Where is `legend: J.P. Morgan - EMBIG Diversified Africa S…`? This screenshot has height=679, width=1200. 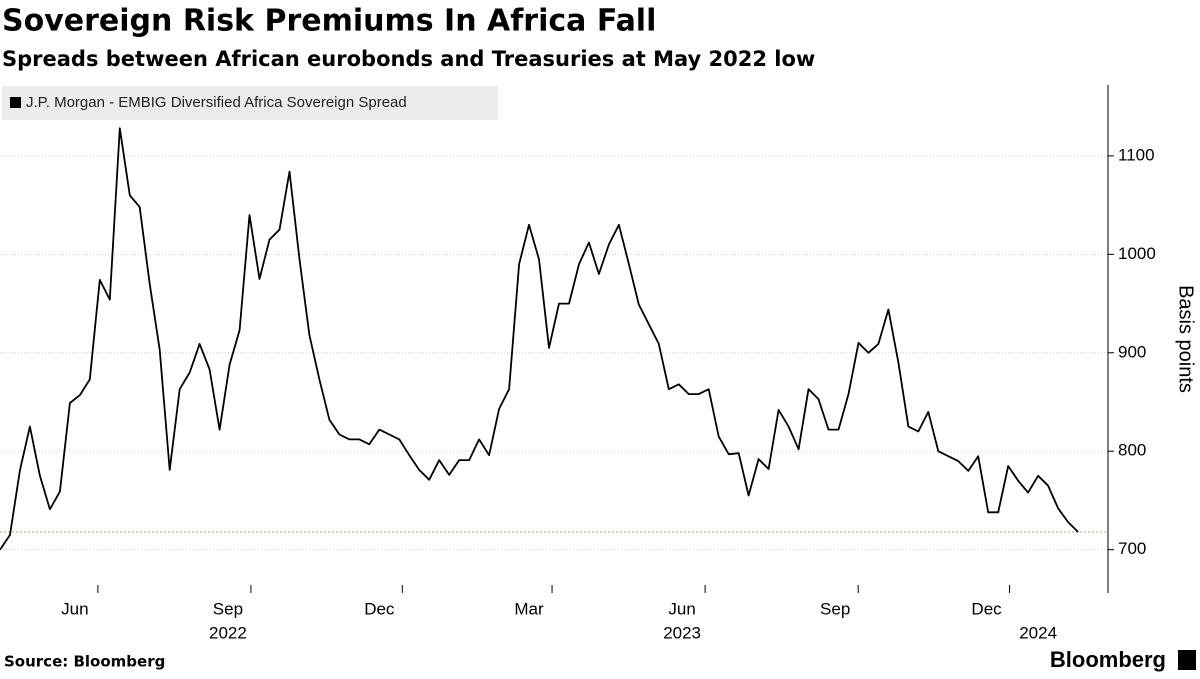
legend: J.P. Morgan - EMBIG Diversified Africa S… is located at coordinates (250, 103).